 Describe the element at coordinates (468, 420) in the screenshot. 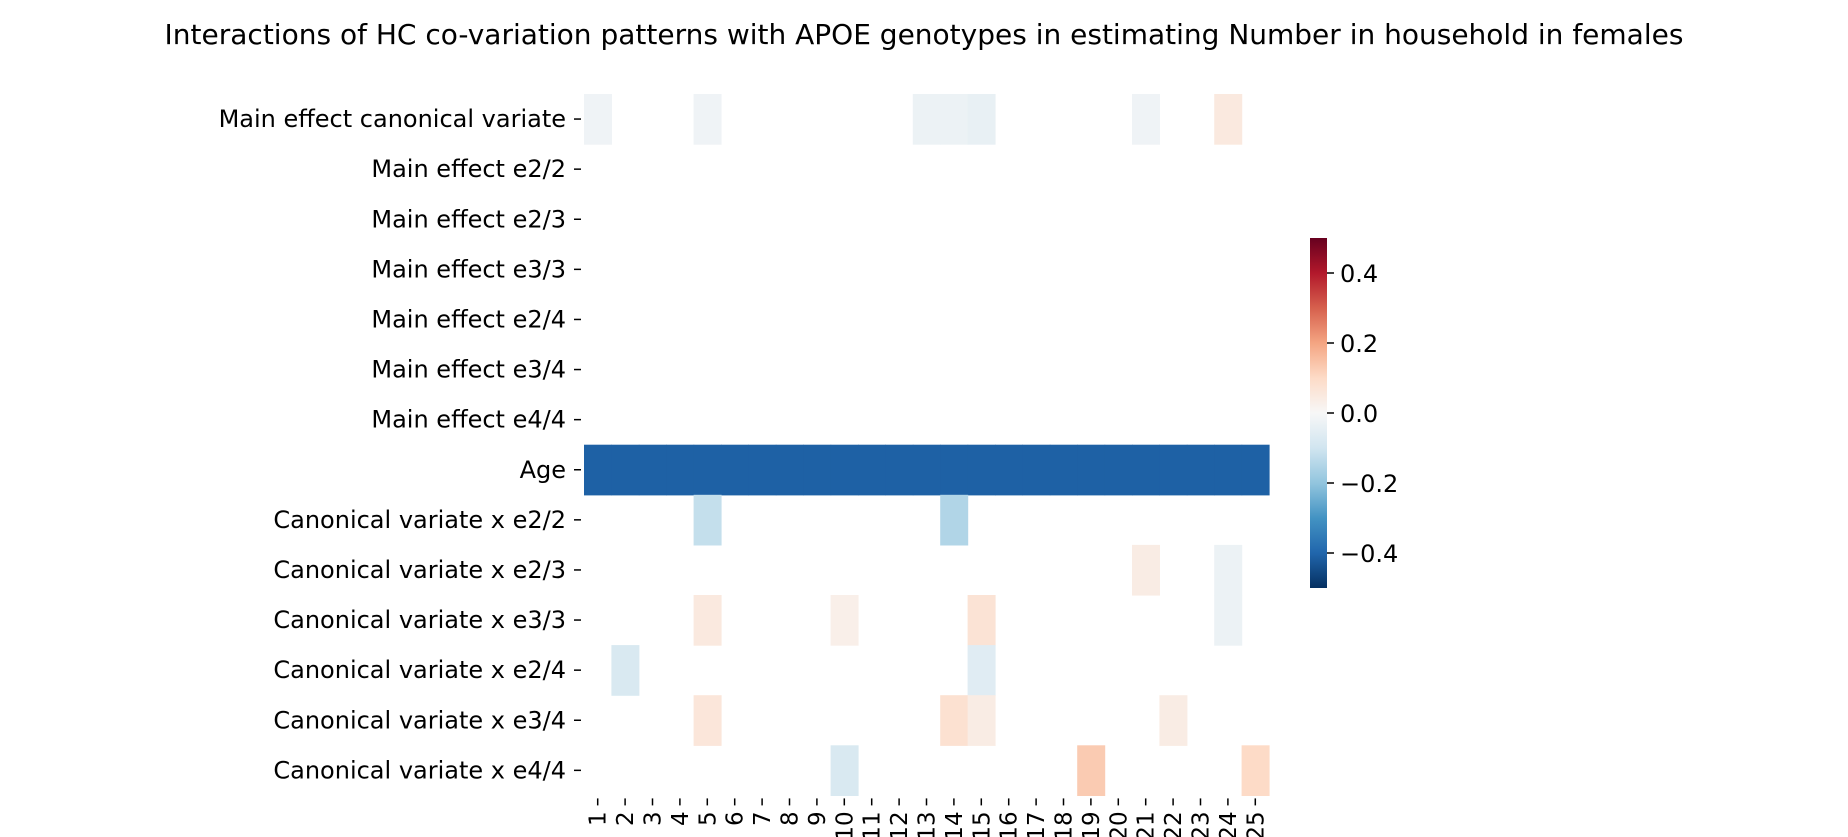

I see `y-tick-label: Main effect e4/4` at that location.